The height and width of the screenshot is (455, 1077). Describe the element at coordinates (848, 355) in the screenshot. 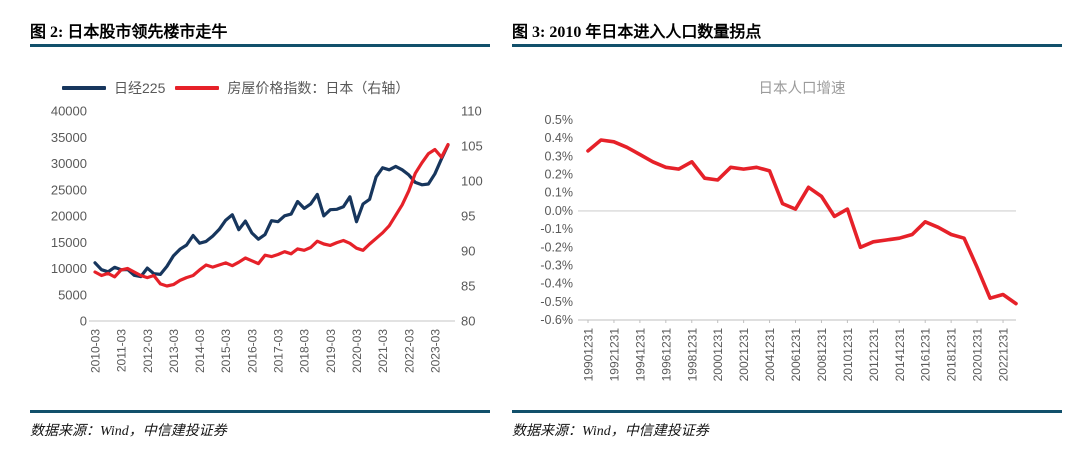

I see `svg-text: 20101231` at that location.